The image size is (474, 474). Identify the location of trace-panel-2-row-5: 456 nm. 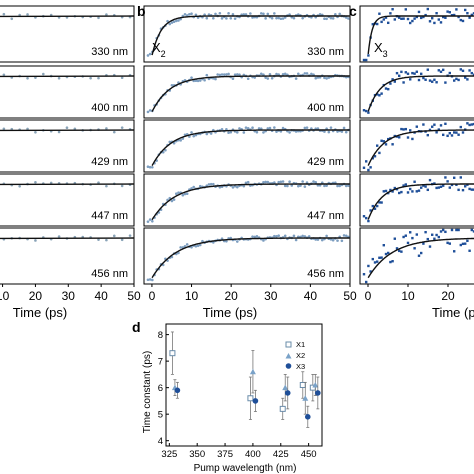
(247, 256).